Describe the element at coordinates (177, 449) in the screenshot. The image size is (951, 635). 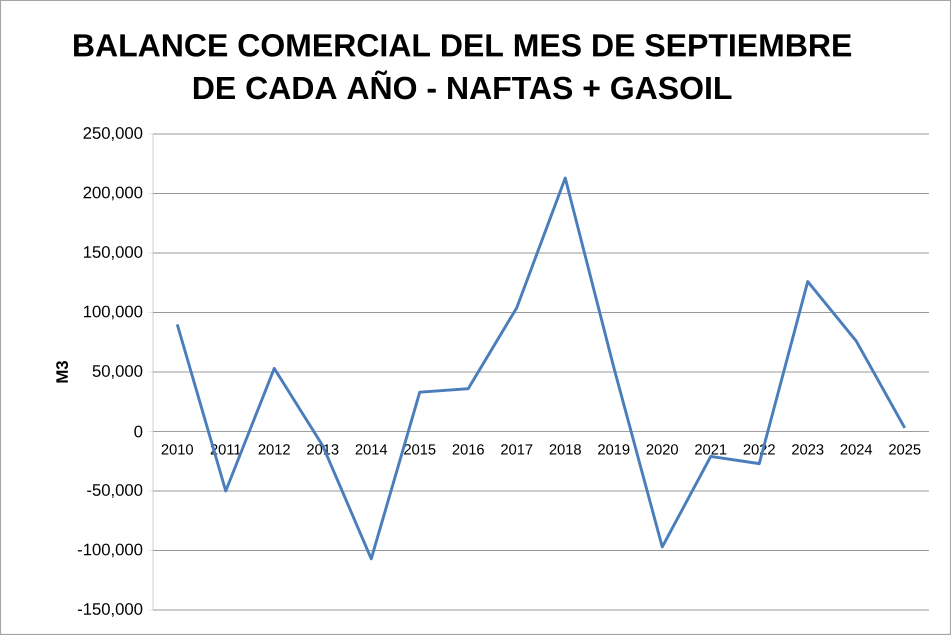
I see `x-tick-label: 2010` at that location.